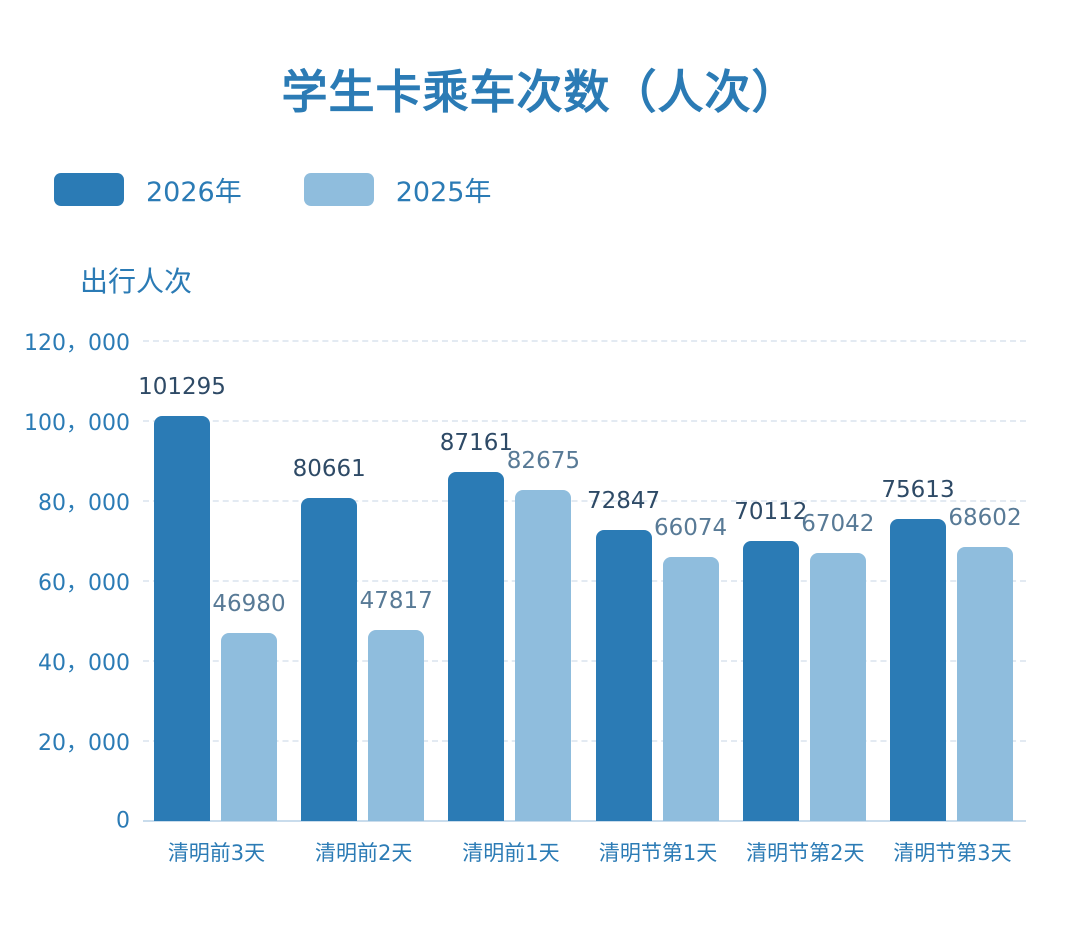 The image size is (1080, 950). What do you see at coordinates (540, 92) in the screenshot?
I see `chart-title: 学生卡乘车次数（人次）` at bounding box center [540, 92].